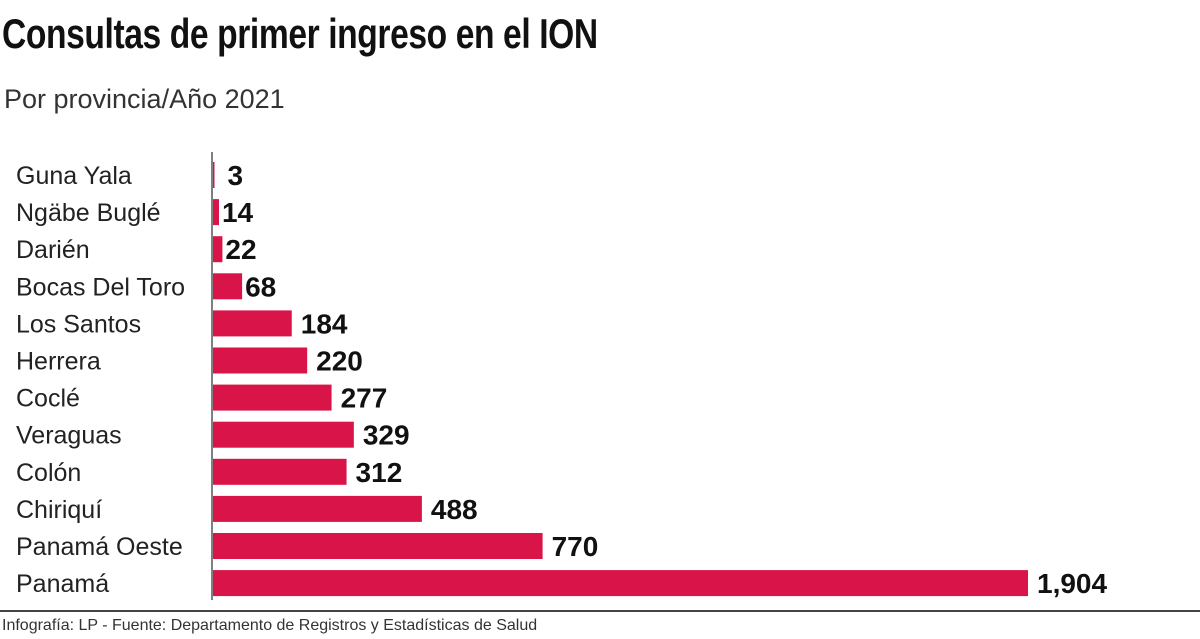  I want to click on value-label: 220, so click(339, 361).